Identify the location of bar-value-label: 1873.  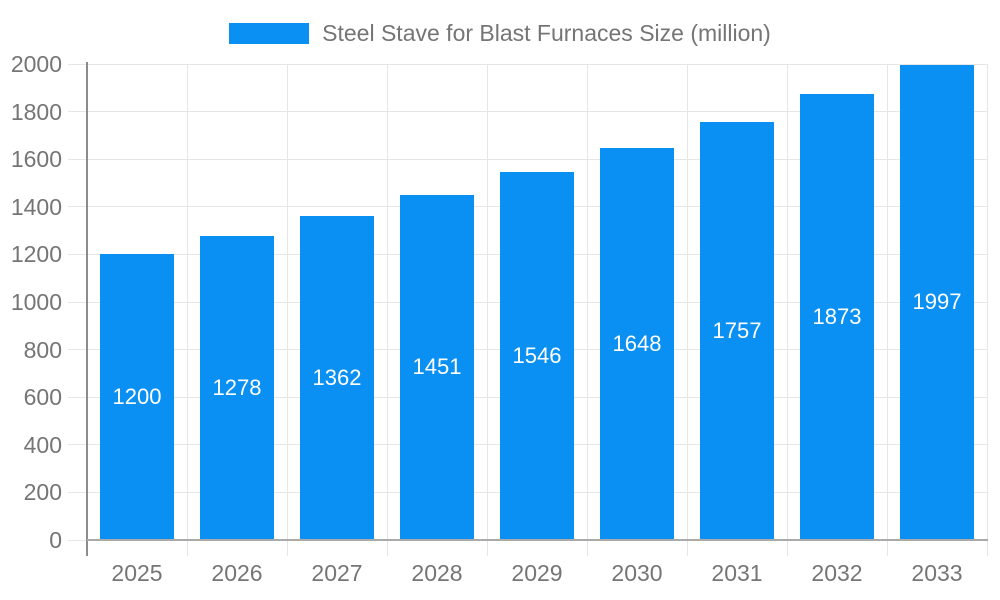
(837, 317).